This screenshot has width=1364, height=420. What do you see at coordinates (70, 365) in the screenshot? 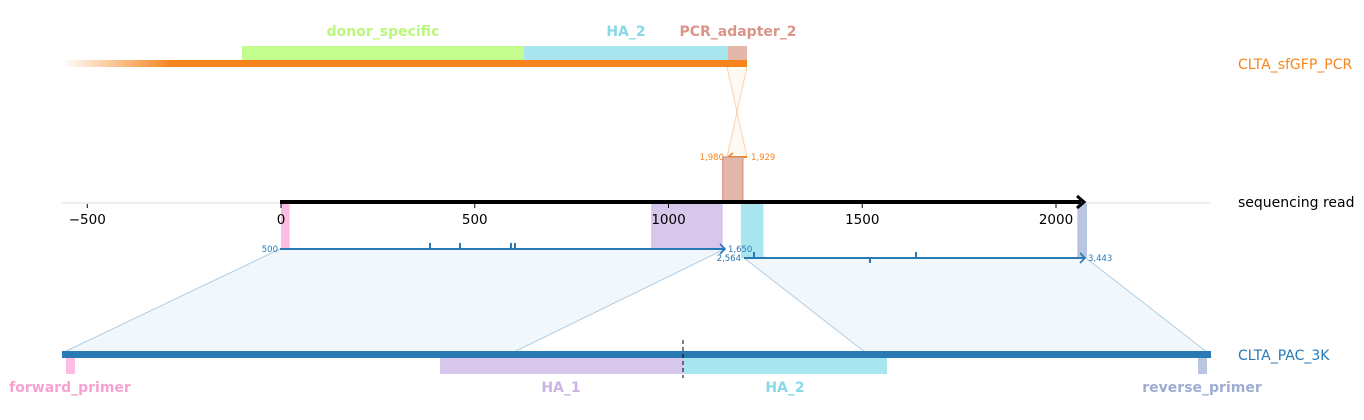
I see `bottom-feature-forward-primer` at bounding box center [70, 365].